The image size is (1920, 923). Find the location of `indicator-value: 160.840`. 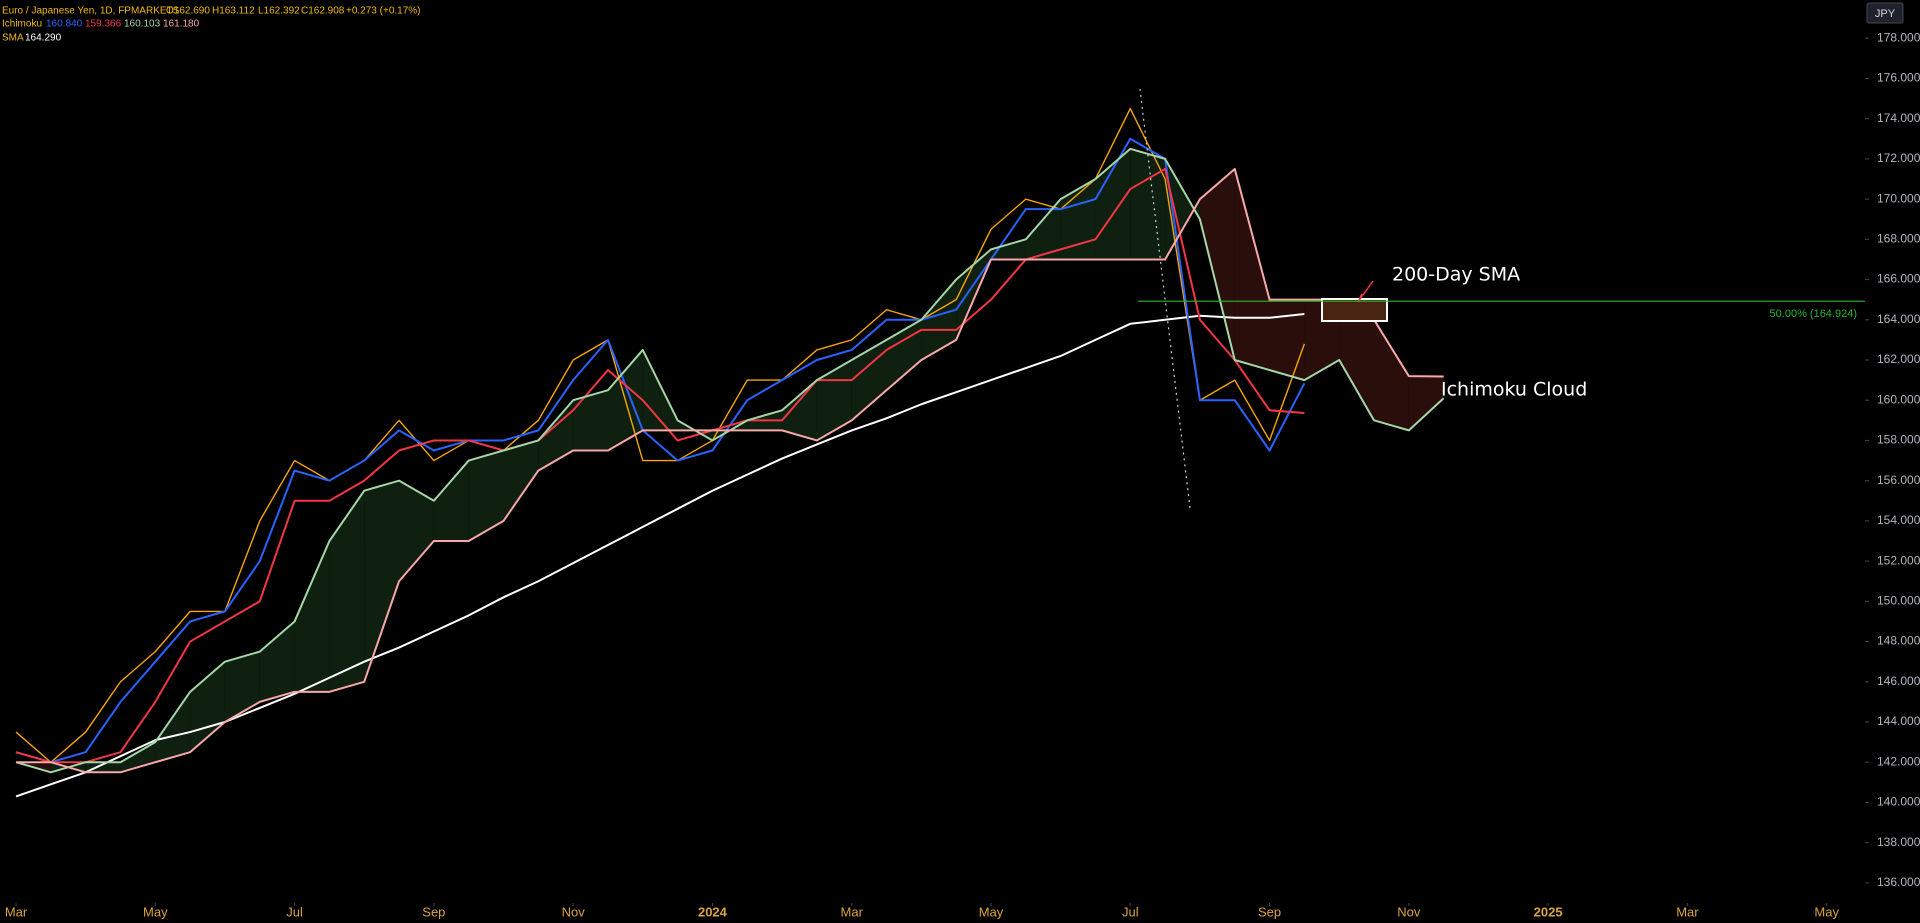

indicator-value: 160.840 is located at coordinates (64, 24).